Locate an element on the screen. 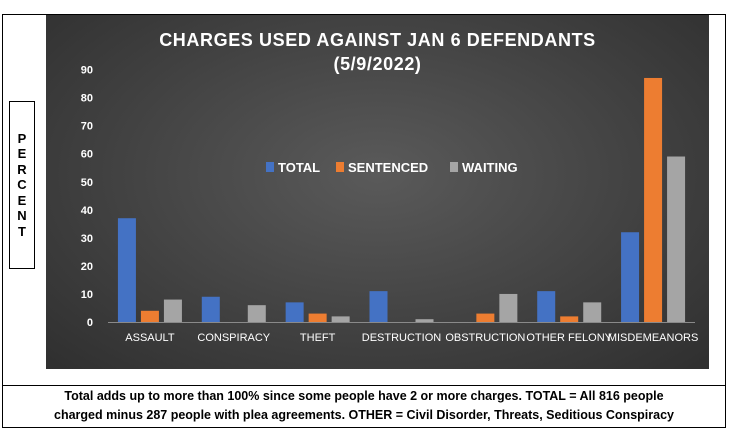 Image resolution: width=738 pixels, height=440 pixels. legend-swatch-total is located at coordinates (270, 167).